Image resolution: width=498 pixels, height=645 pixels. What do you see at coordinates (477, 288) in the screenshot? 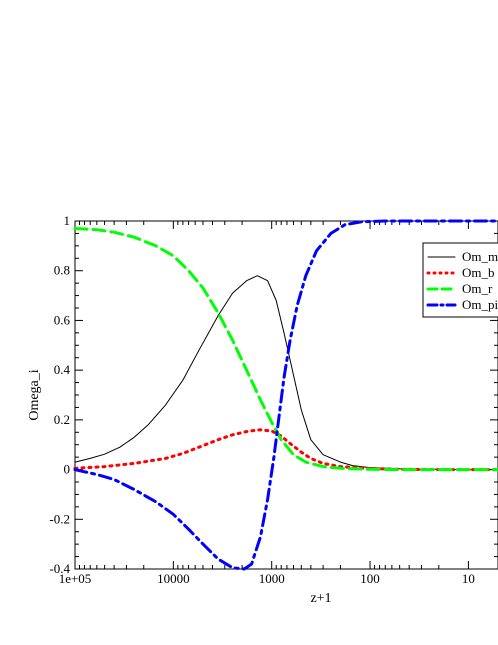
I see `legend-label: Om_r` at bounding box center [477, 288].